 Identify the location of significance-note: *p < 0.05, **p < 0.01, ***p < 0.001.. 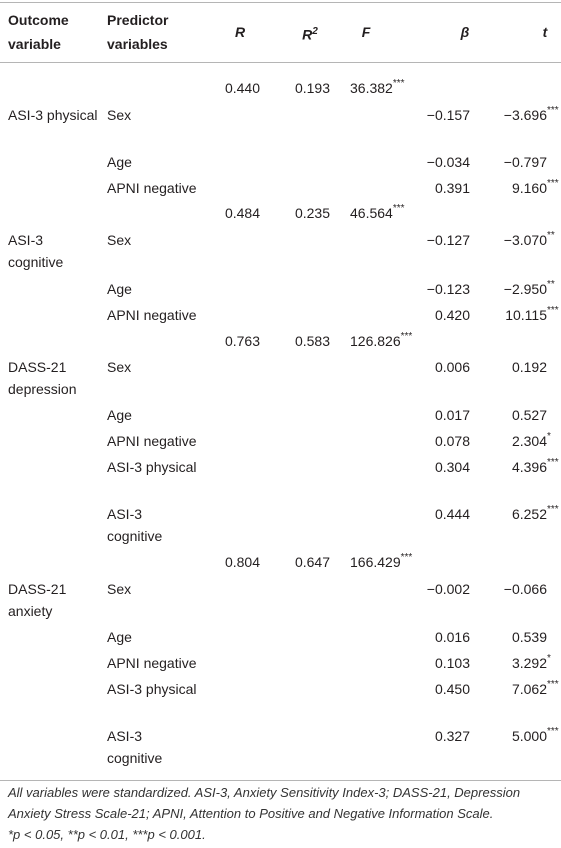
(107, 834).